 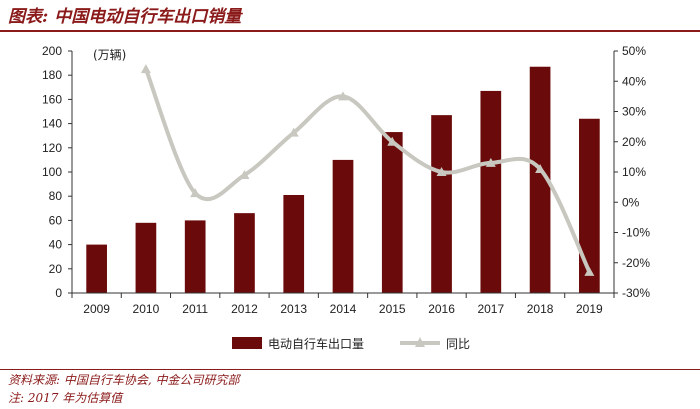 I want to click on left-tick-label: 60, so click(x=56, y=220).